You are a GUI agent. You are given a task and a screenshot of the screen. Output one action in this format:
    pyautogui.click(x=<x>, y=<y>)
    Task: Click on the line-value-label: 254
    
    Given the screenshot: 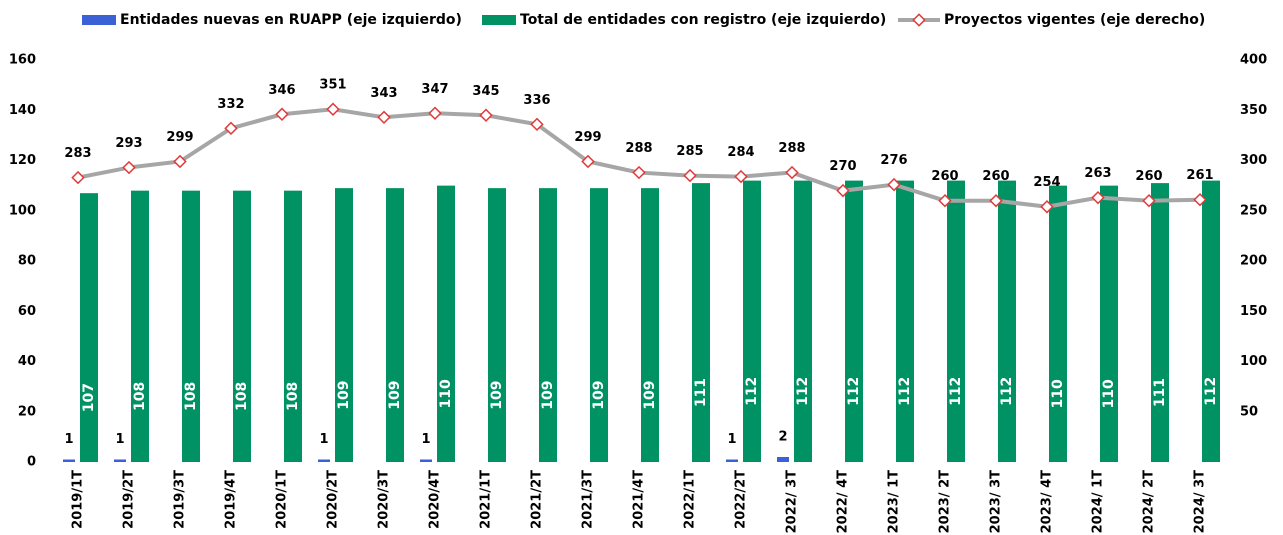 What is the action you would take?
    pyautogui.click(x=1046, y=182)
    